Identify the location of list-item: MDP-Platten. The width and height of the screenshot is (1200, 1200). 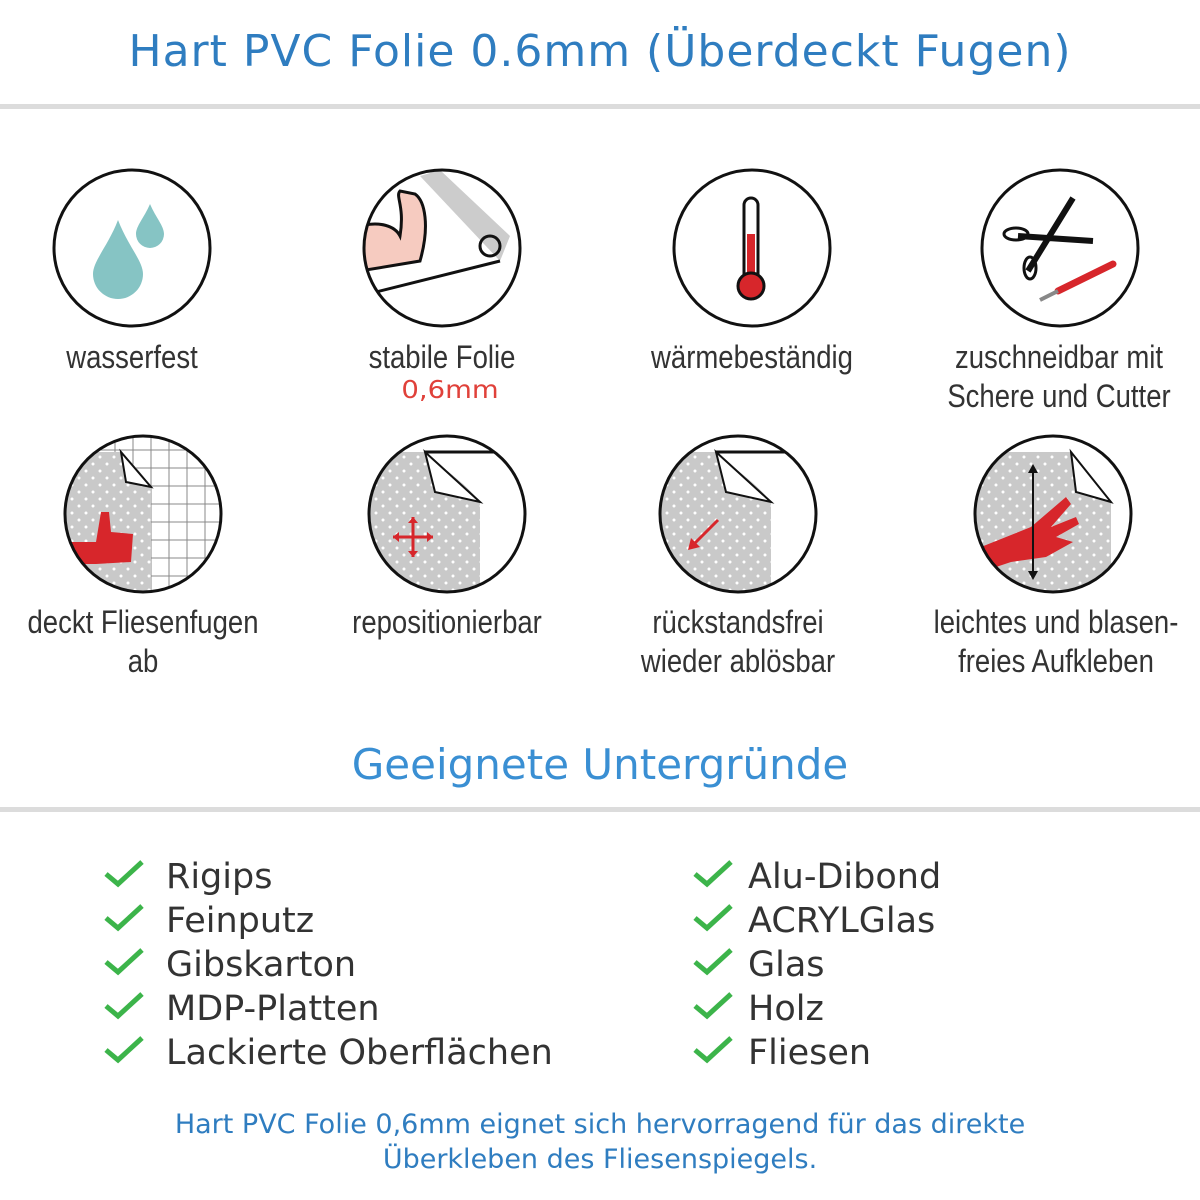
(328, 1009).